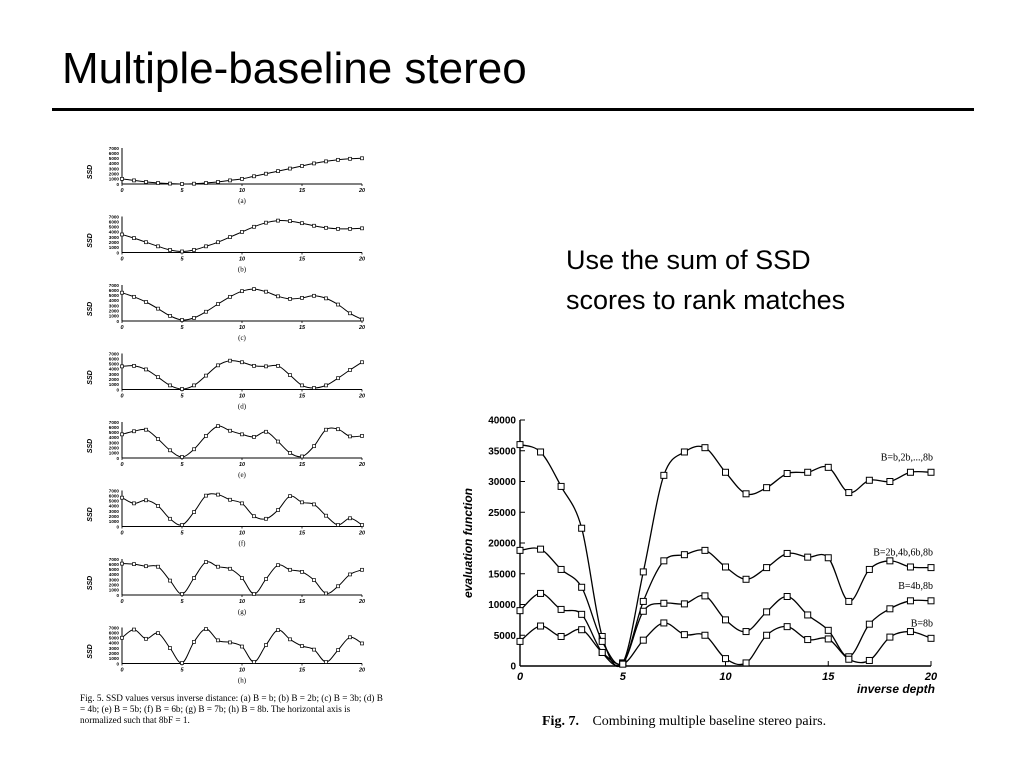  Describe the element at coordinates (90, 446) in the screenshot. I see `panel-ylabel: SSD` at that location.